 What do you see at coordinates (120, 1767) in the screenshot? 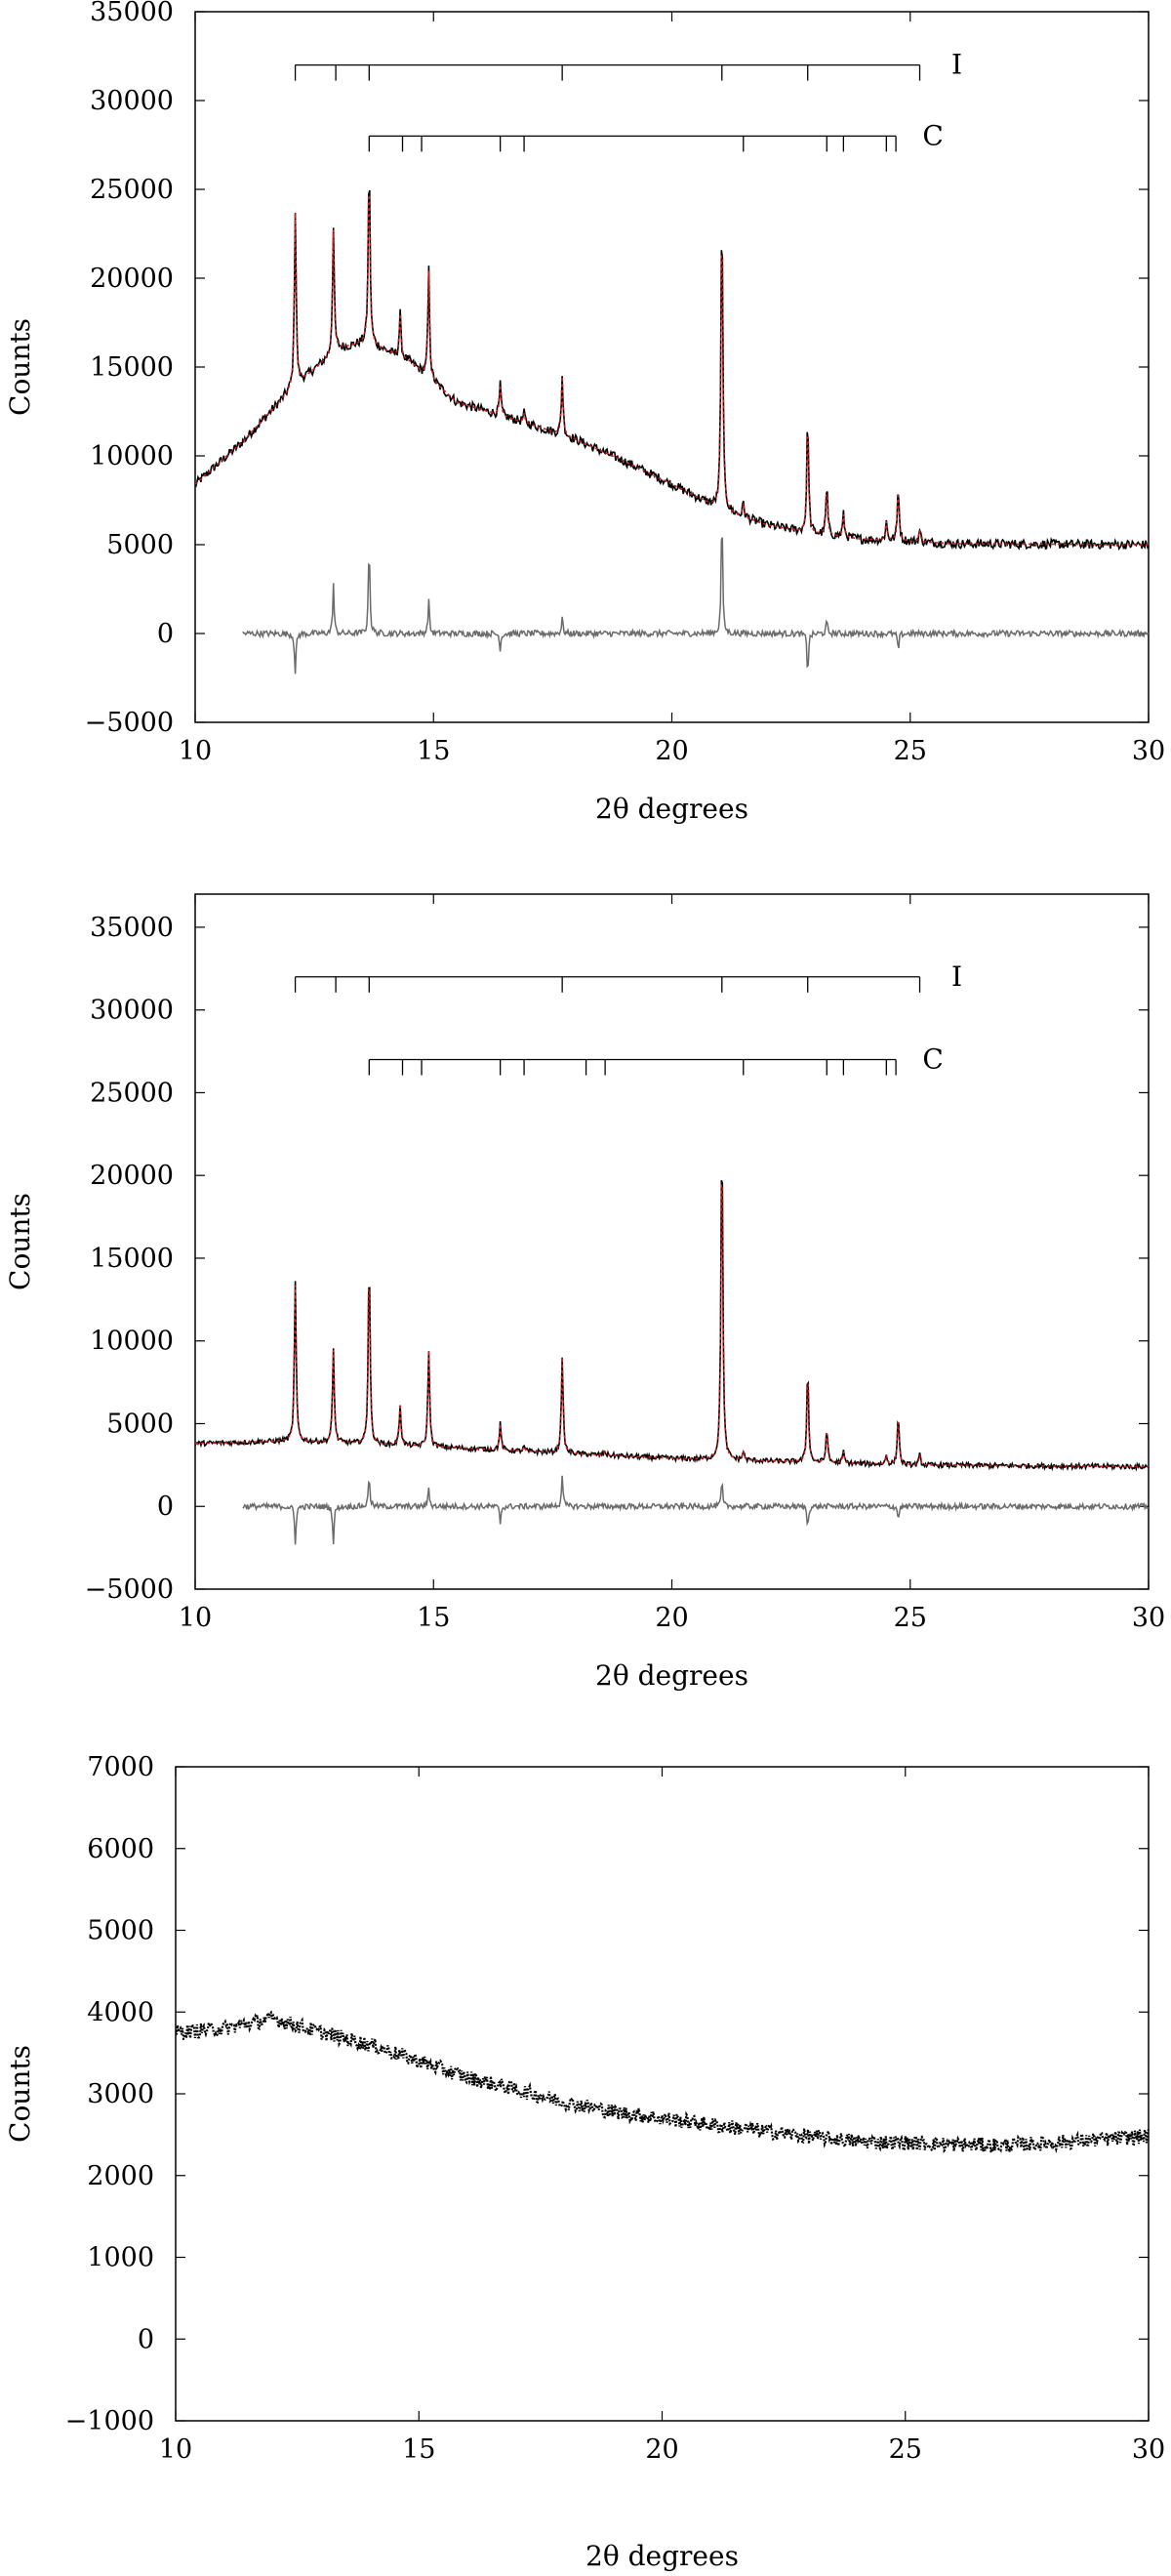
I see `y-tick-label: 7000` at bounding box center [120, 1767].